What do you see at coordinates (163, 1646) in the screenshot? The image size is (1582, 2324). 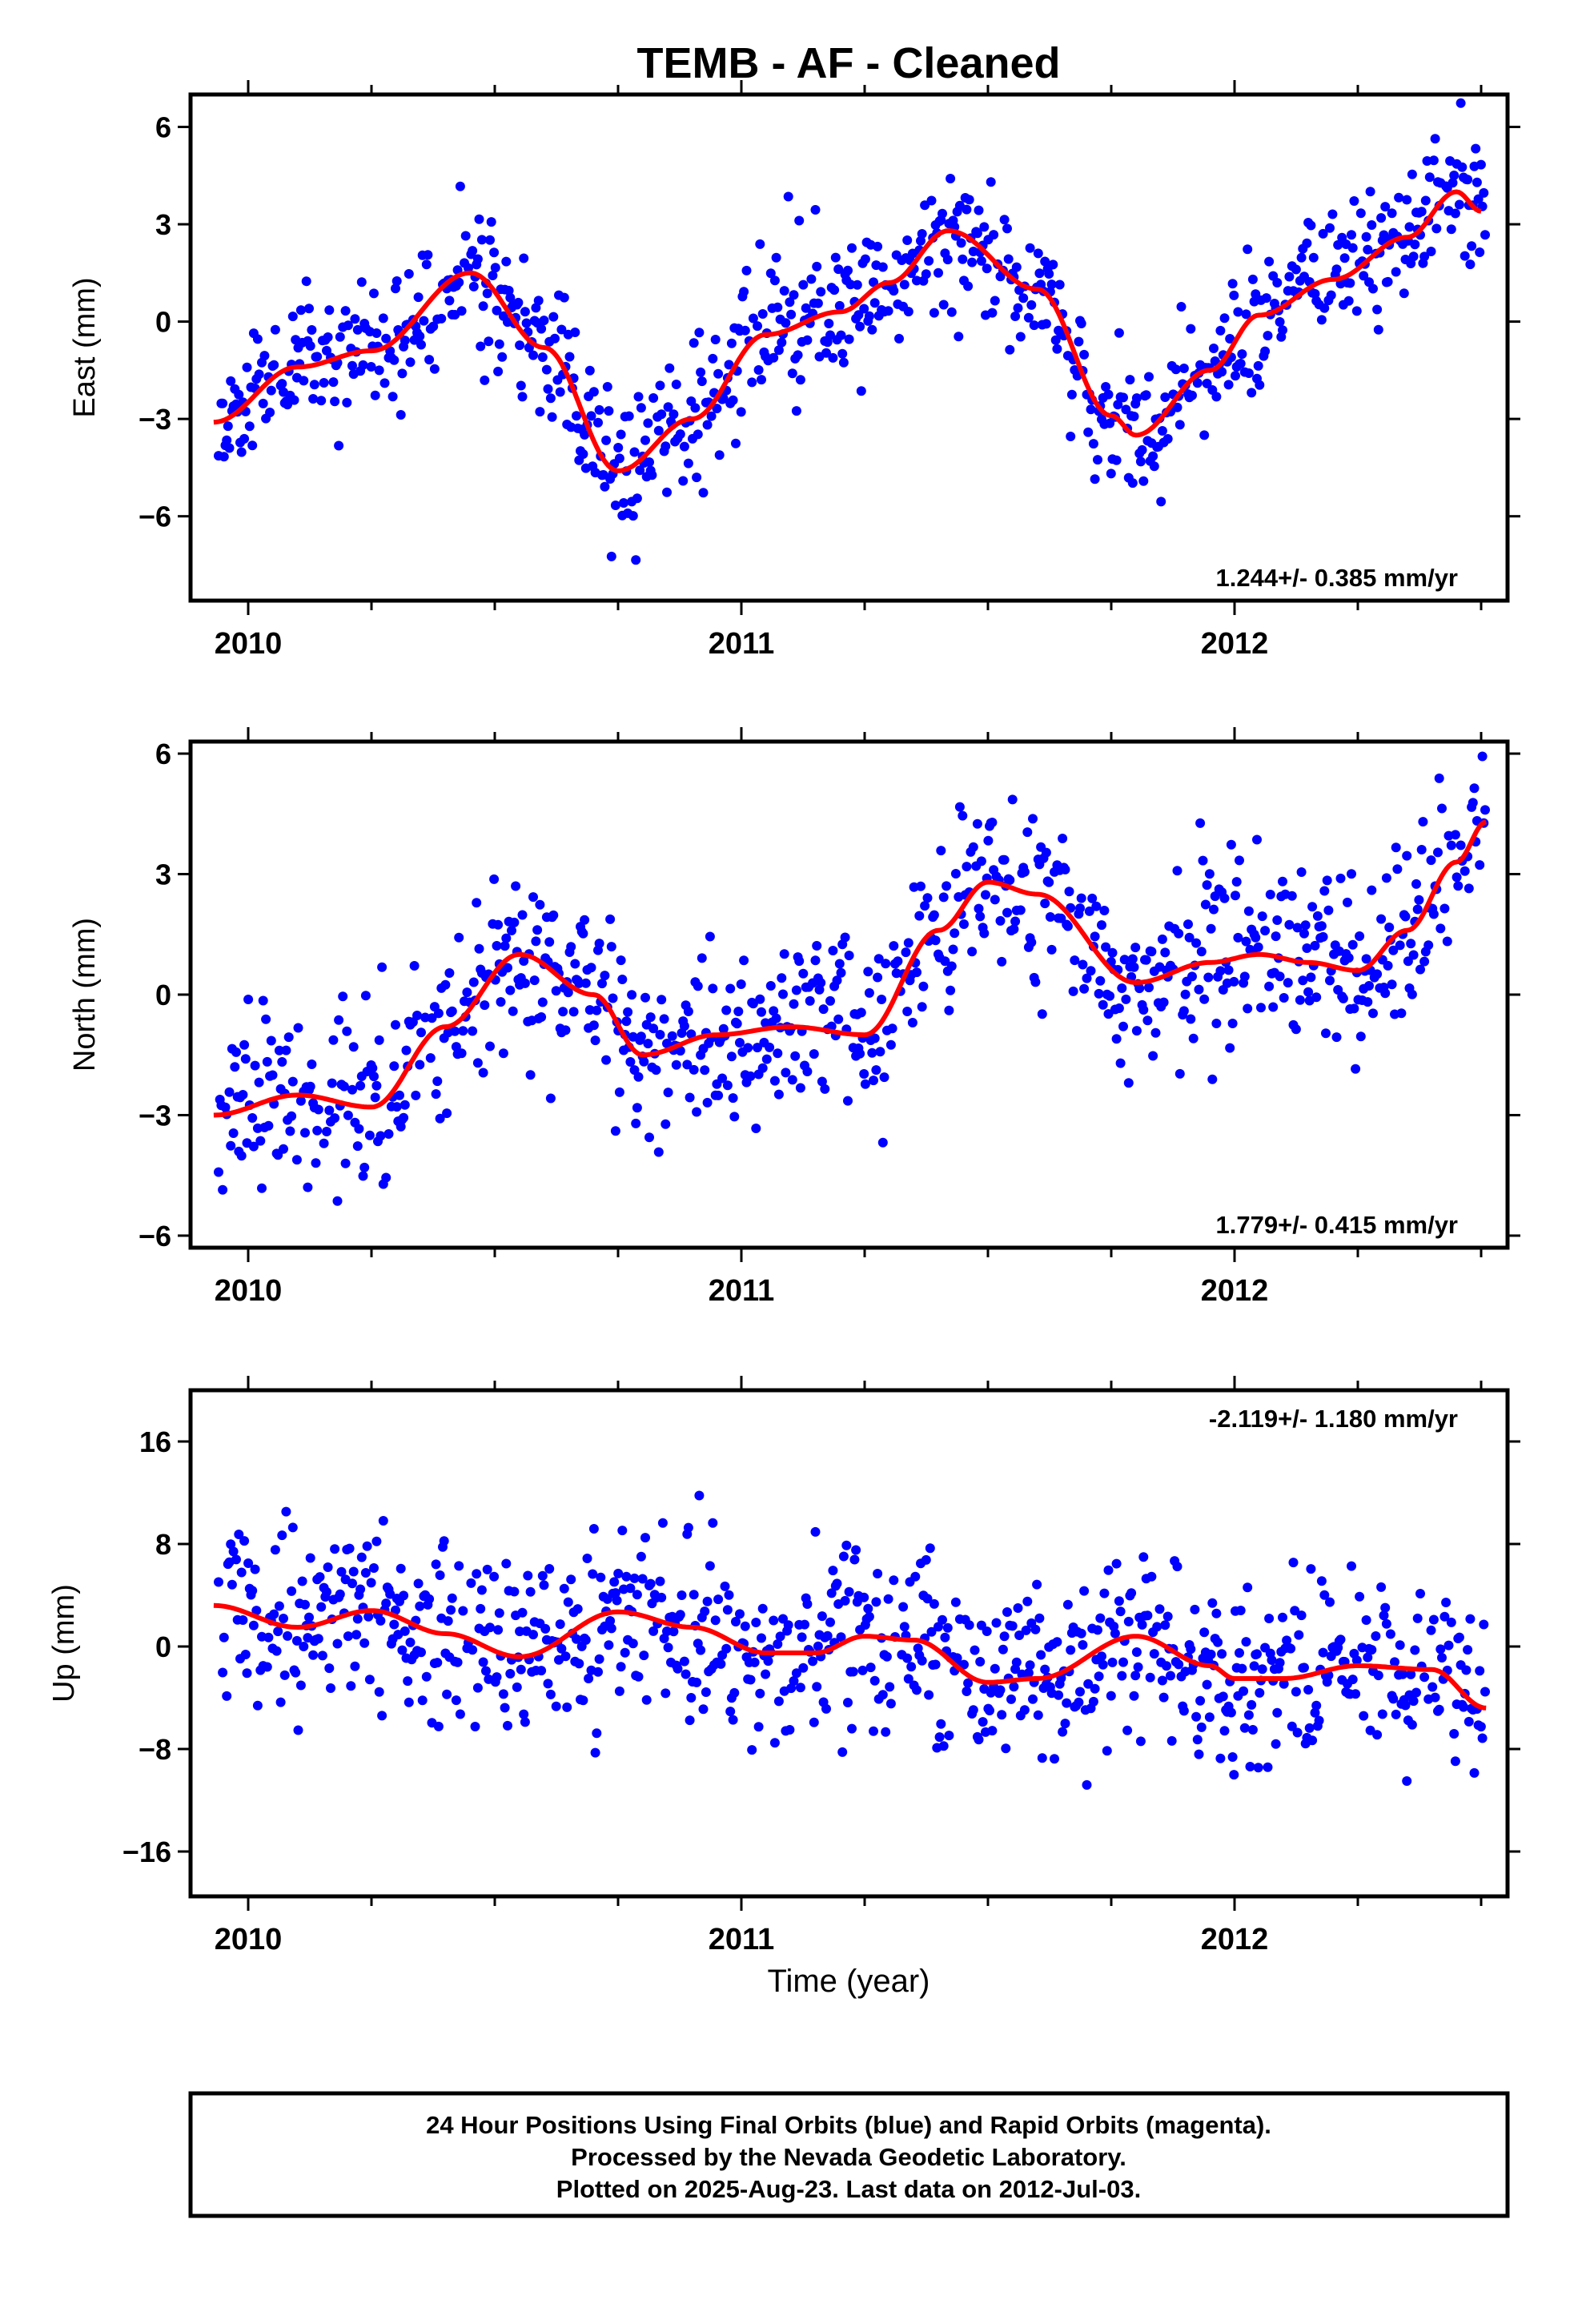 I see `up-y-tick-label: 0` at bounding box center [163, 1646].